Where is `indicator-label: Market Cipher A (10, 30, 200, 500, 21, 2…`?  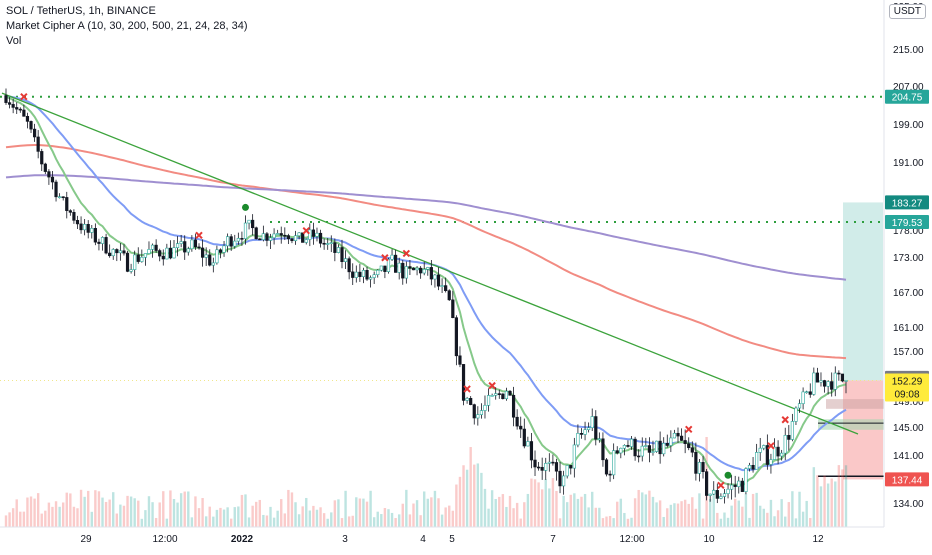 indicator-label: Market Cipher A (10, 30, 200, 500, 21, 2… is located at coordinates (127, 26).